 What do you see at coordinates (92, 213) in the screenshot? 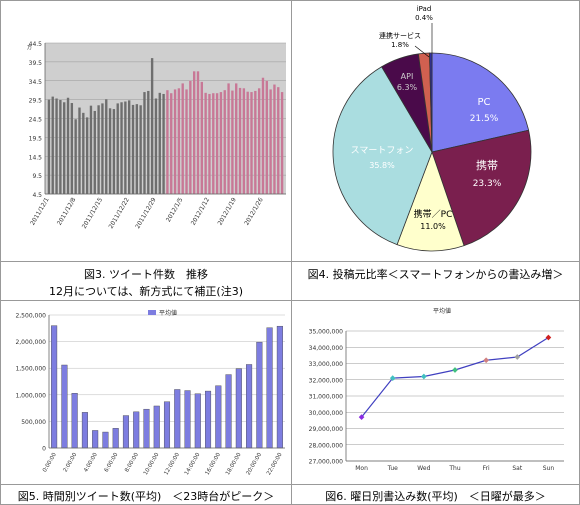
I see `fig3-xtick-label: 2011/12/15` at bounding box center [92, 213].